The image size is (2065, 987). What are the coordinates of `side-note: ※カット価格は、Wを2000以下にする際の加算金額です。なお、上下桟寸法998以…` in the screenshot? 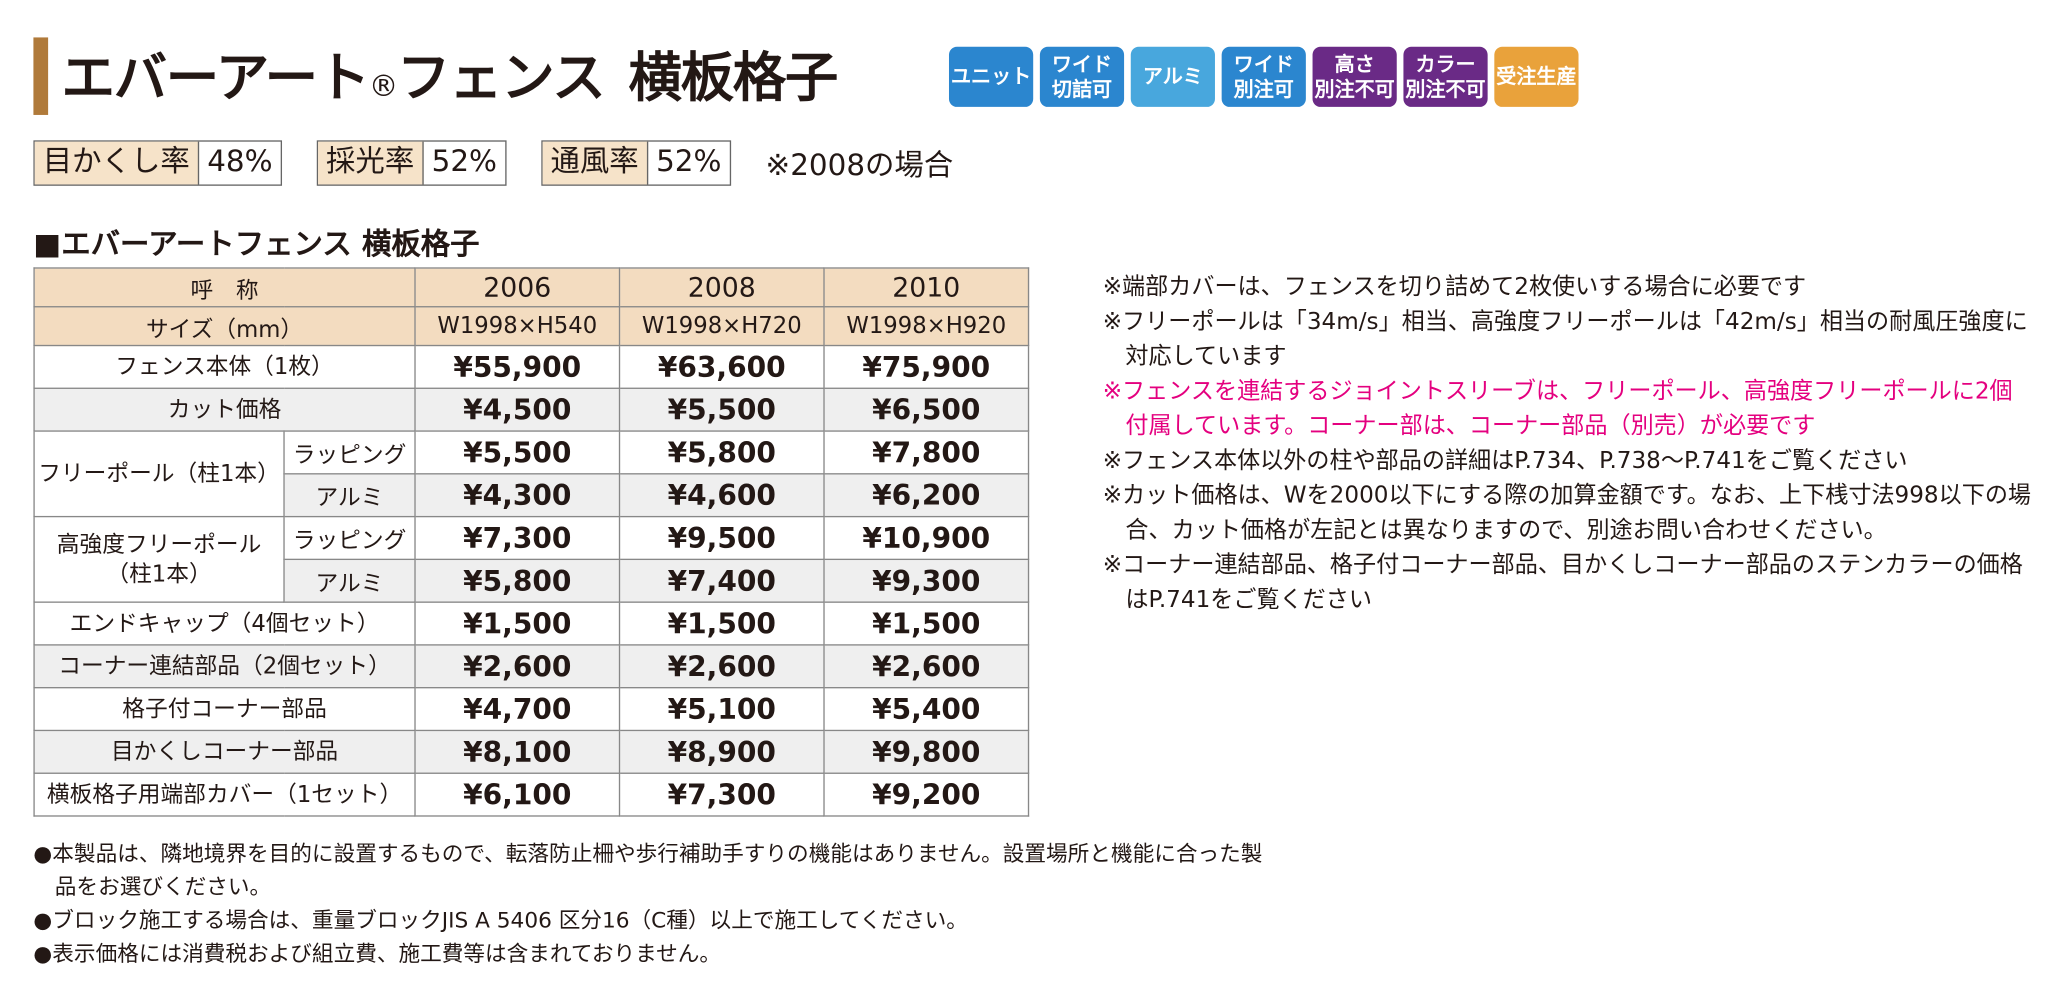 It's located at (1567, 513).